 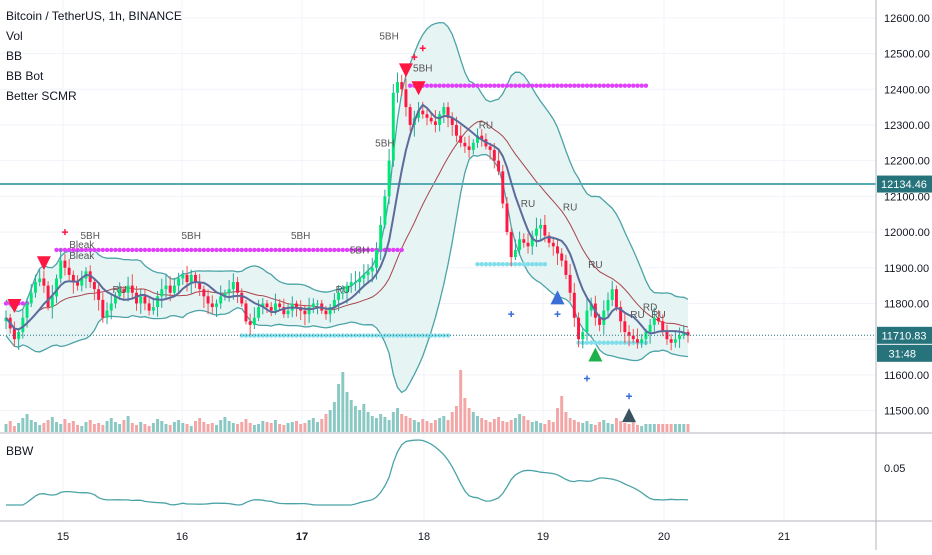 I want to click on indicator-vol: Vol, so click(x=14, y=36).